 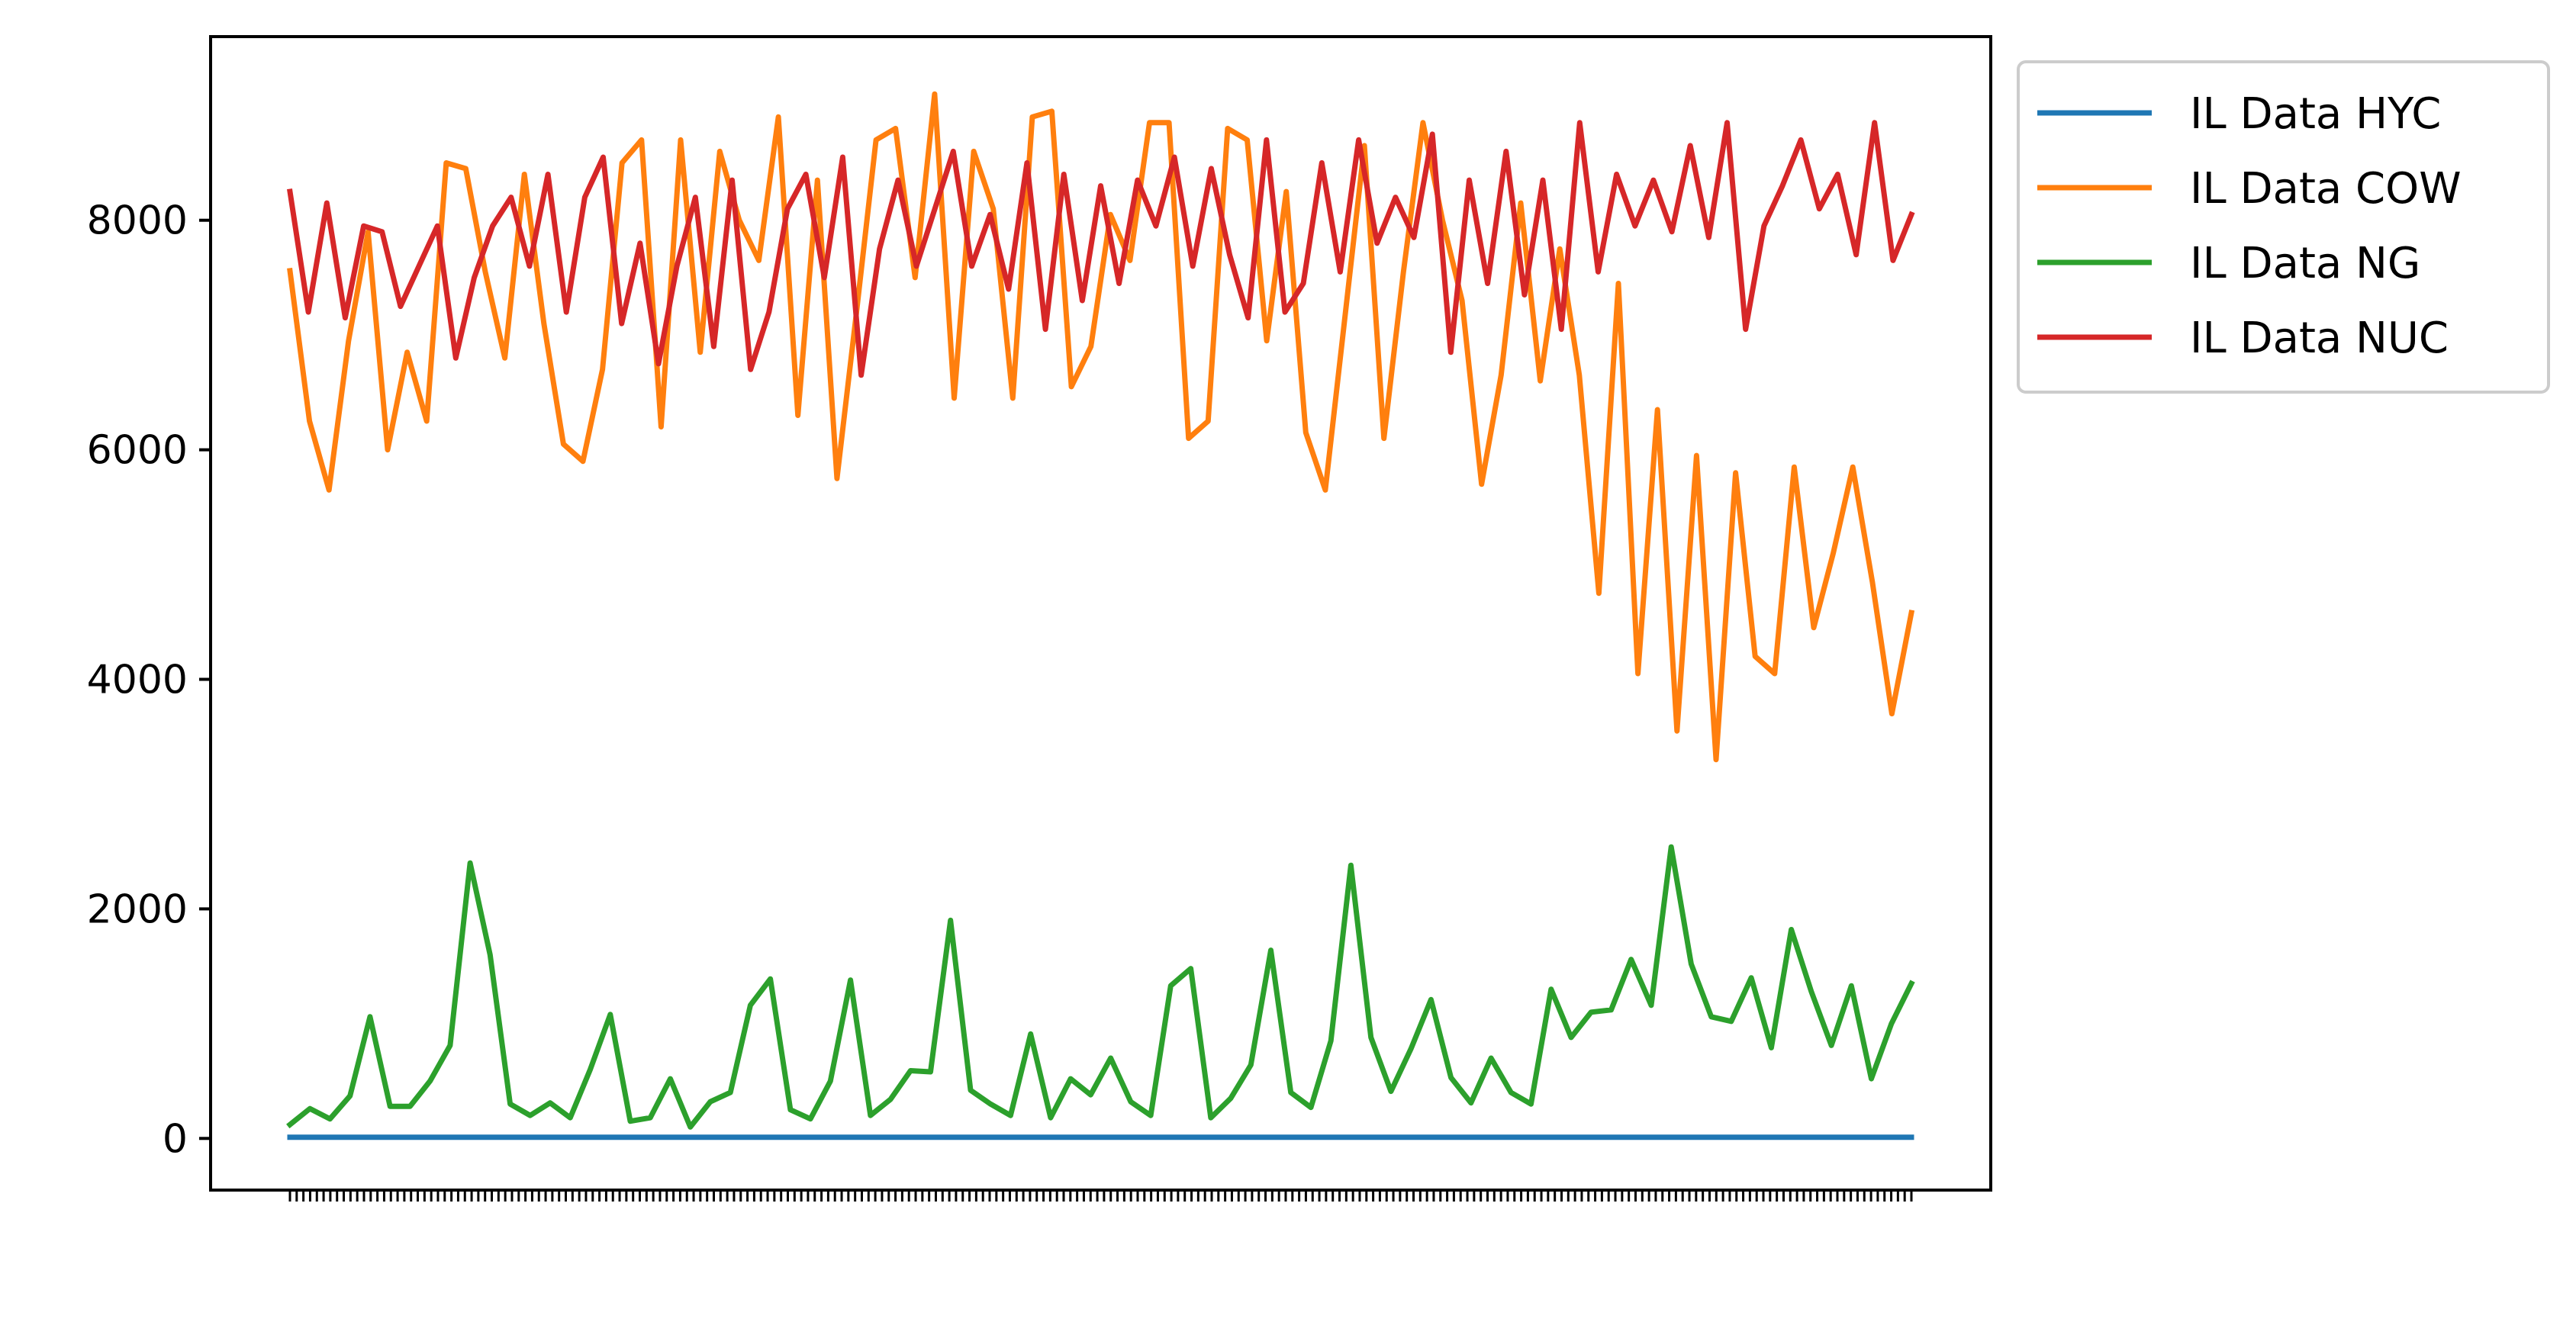 What do you see at coordinates (2319, 338) in the screenshot?
I see `legend-label: IL Data NUC` at bounding box center [2319, 338].